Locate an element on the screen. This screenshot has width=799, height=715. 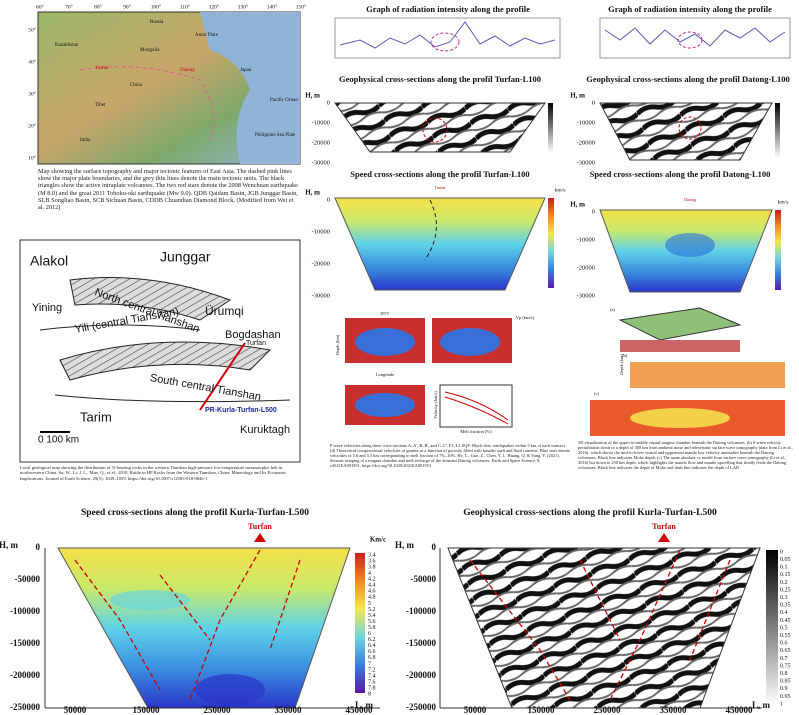
lat-label: 30° is located at coordinates (32, 93).